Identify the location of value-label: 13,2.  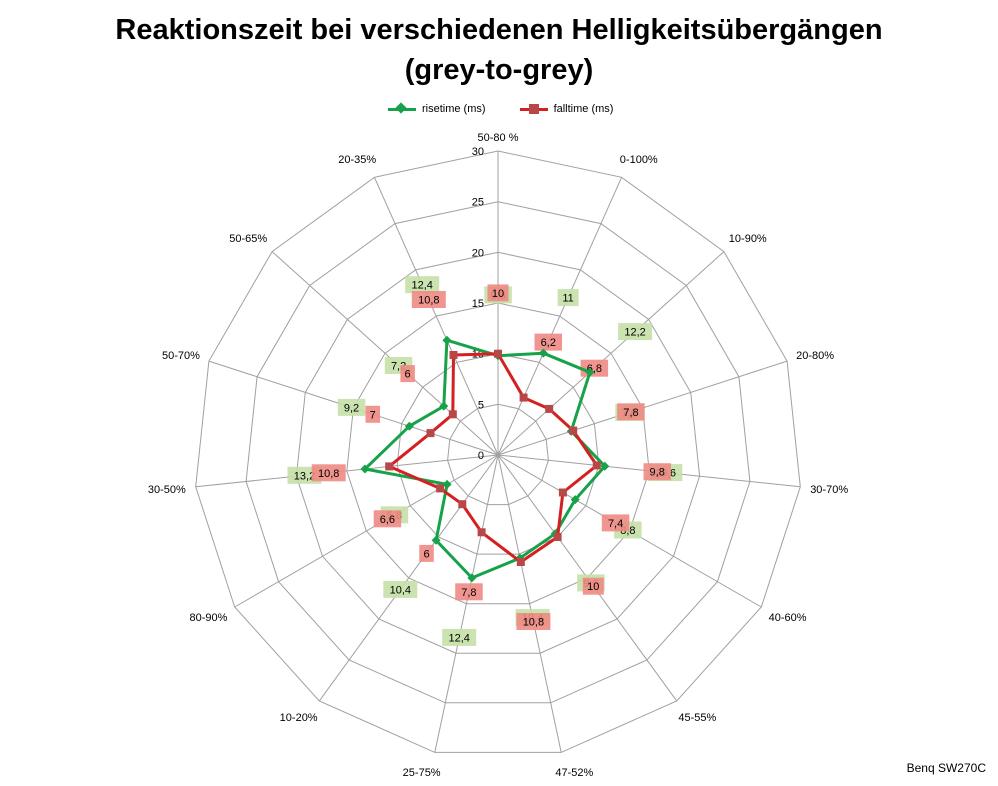
(304, 476).